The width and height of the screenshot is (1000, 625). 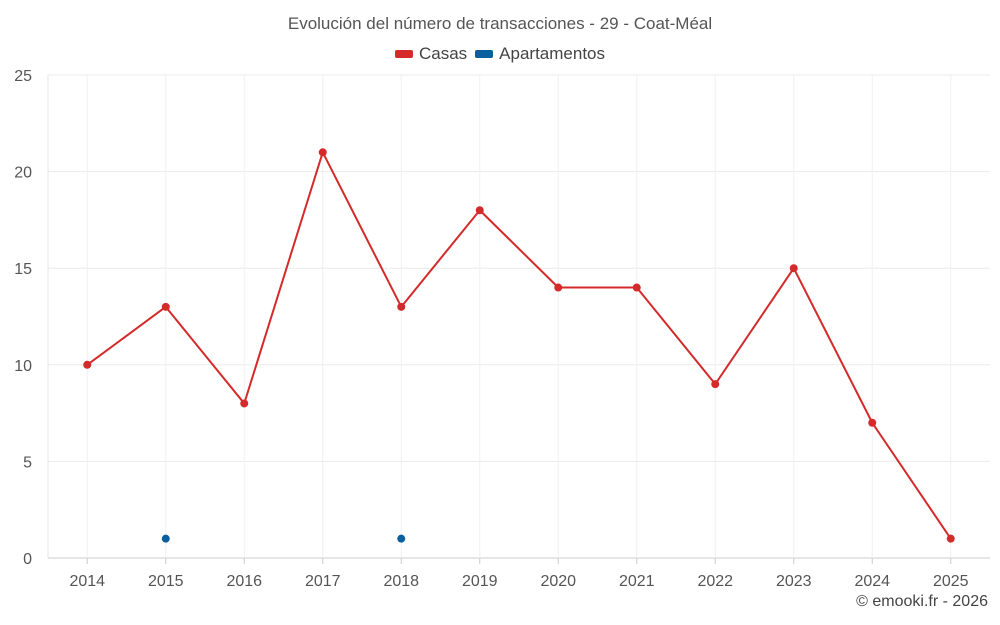 What do you see at coordinates (484, 54) in the screenshot?
I see `legend-swatch-apartamentos` at bounding box center [484, 54].